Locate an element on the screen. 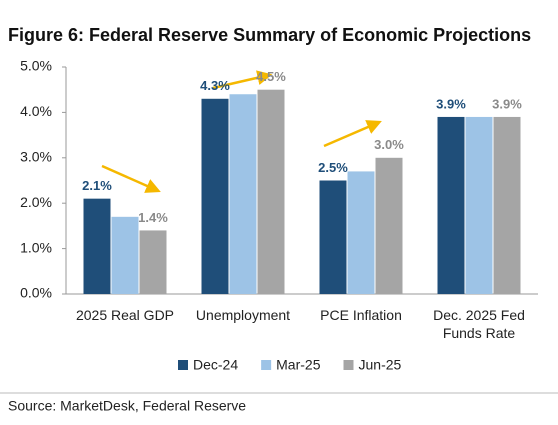 Image resolution: width=558 pixels, height=425 pixels. x-tick-label: PCE Inflation is located at coordinates (361, 315).